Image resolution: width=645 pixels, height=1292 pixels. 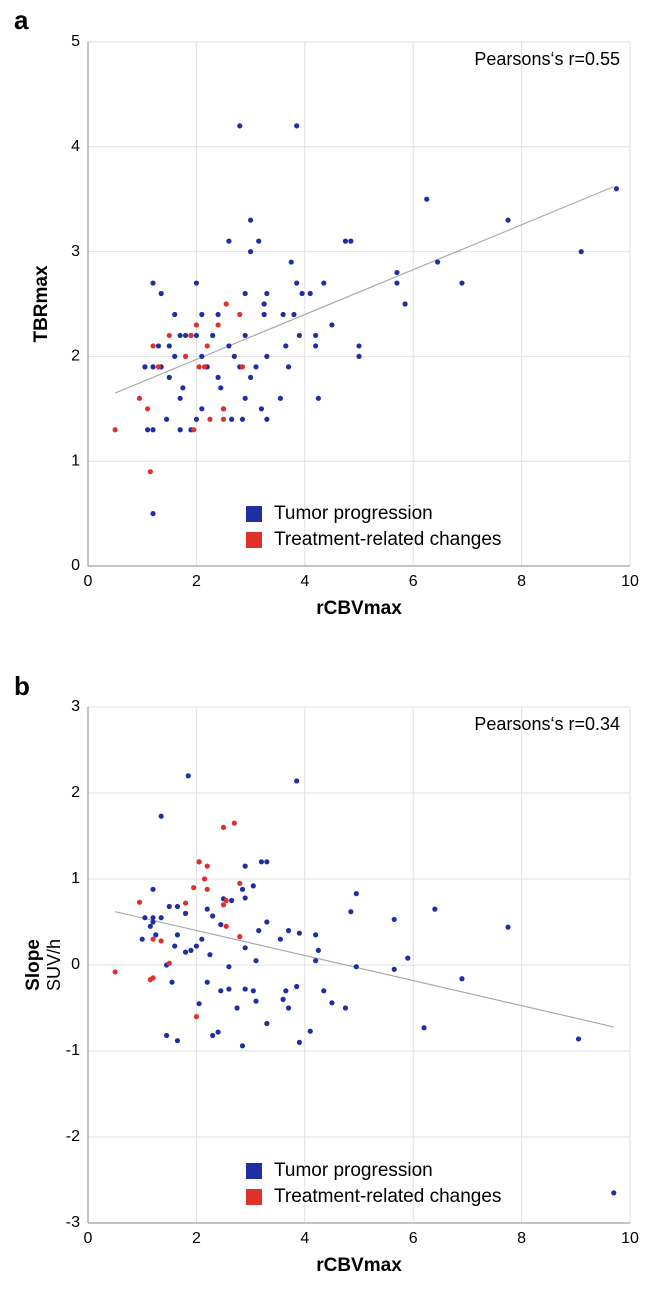 I want to click on annotation: Pearsons‘s r=0.34, so click(x=547, y=724).